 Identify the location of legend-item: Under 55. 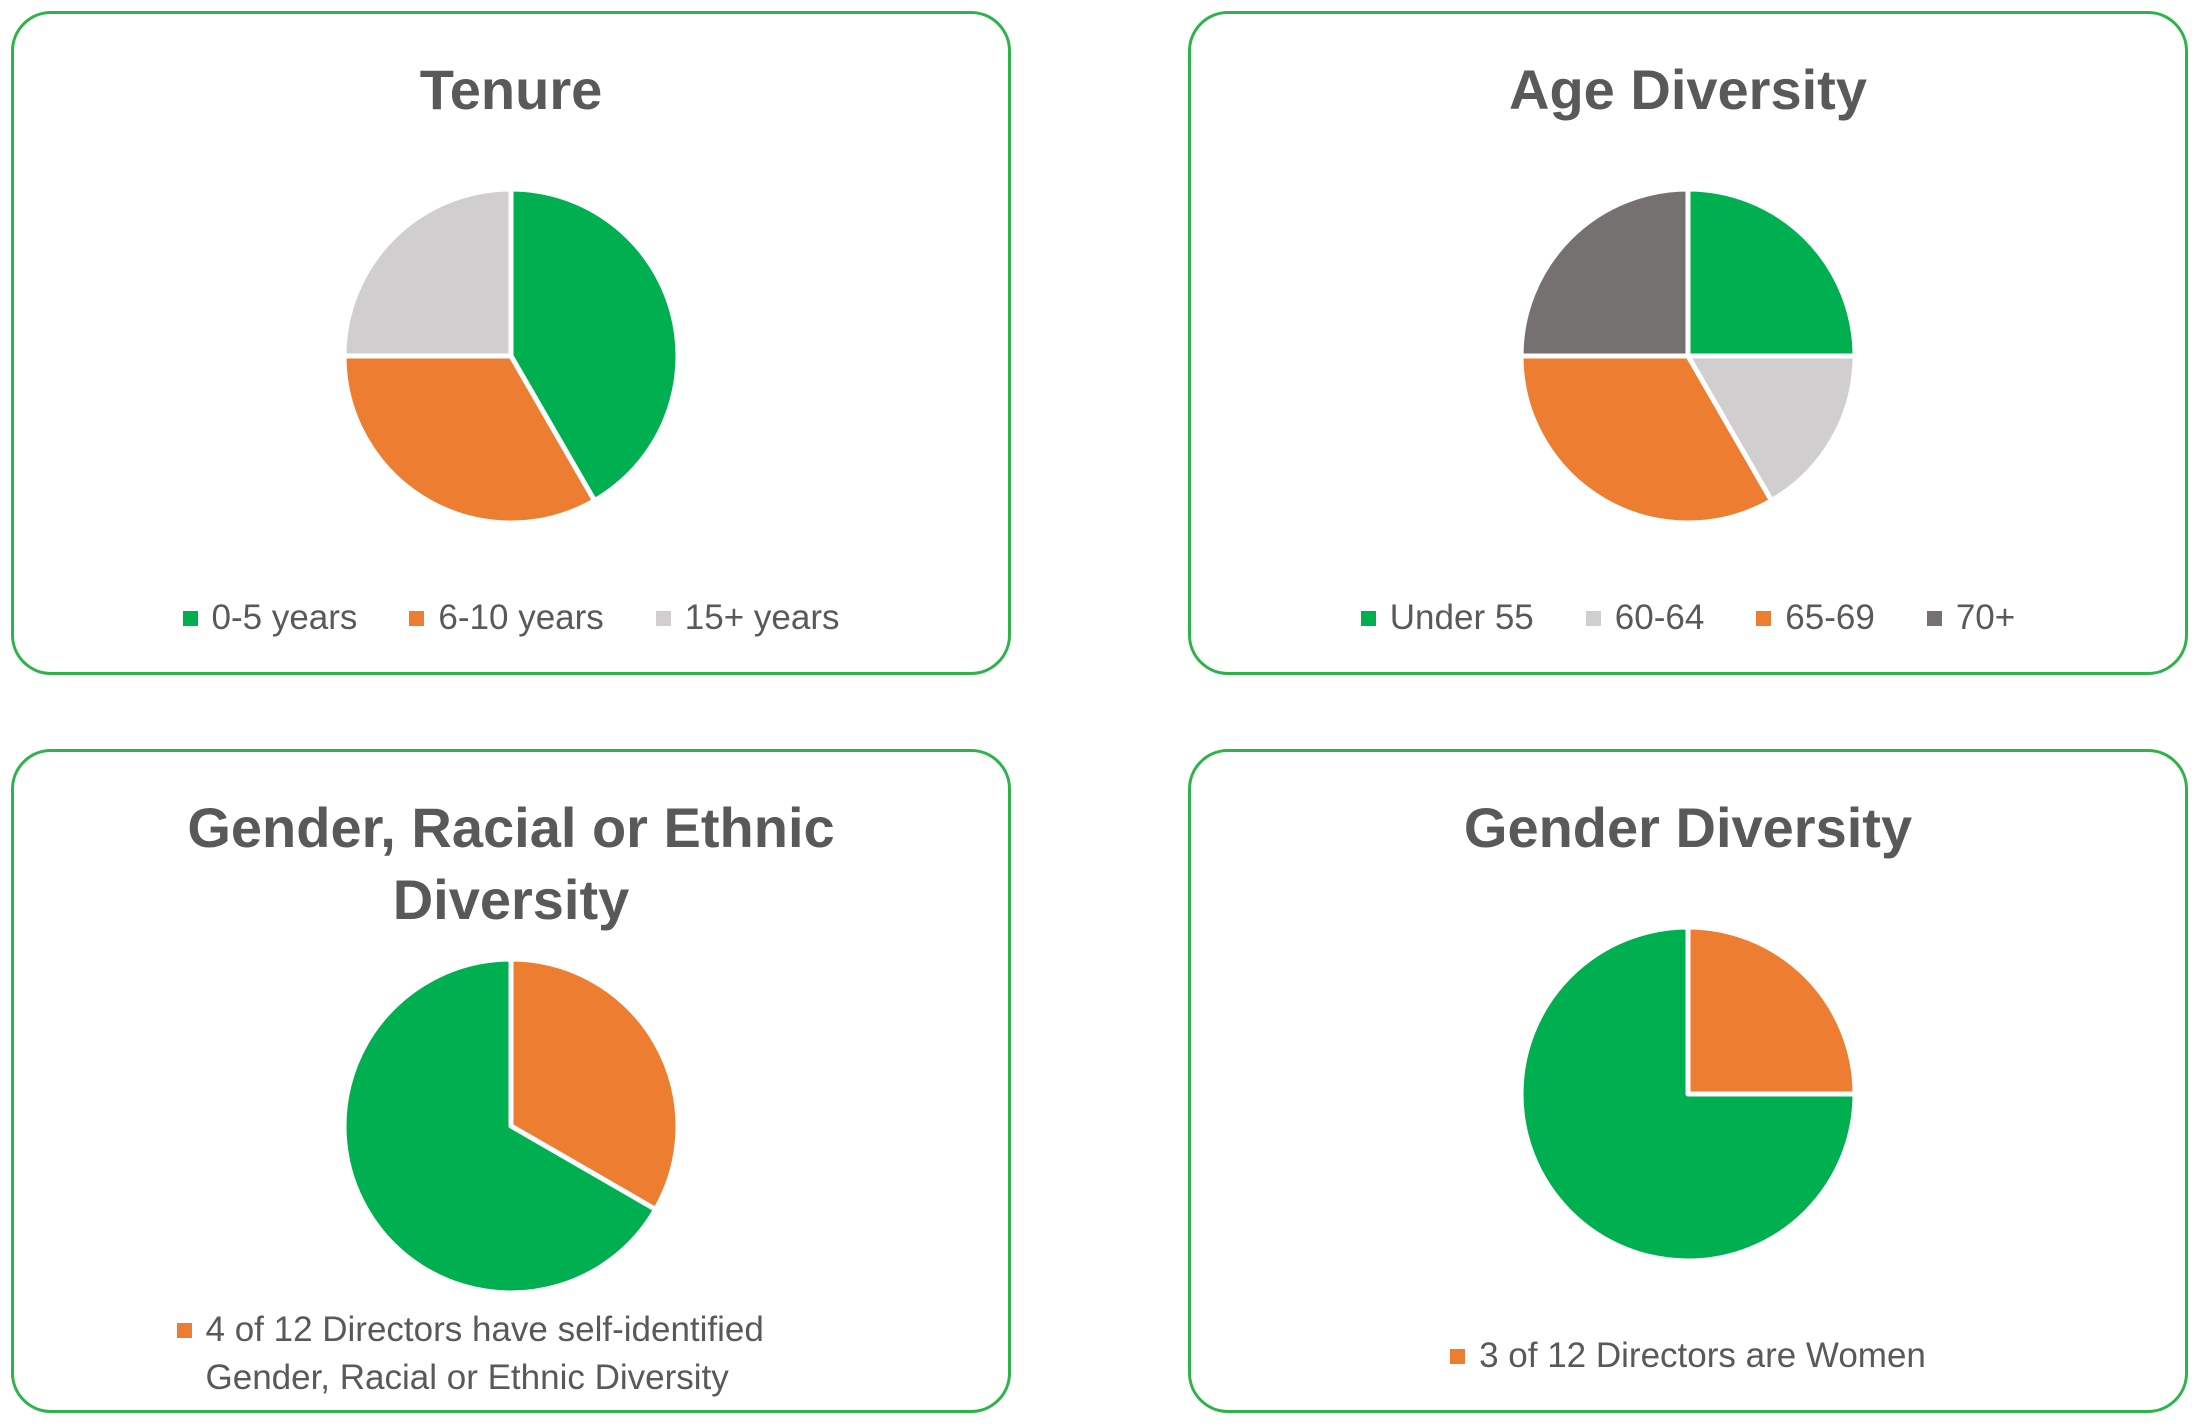
(1447, 618).